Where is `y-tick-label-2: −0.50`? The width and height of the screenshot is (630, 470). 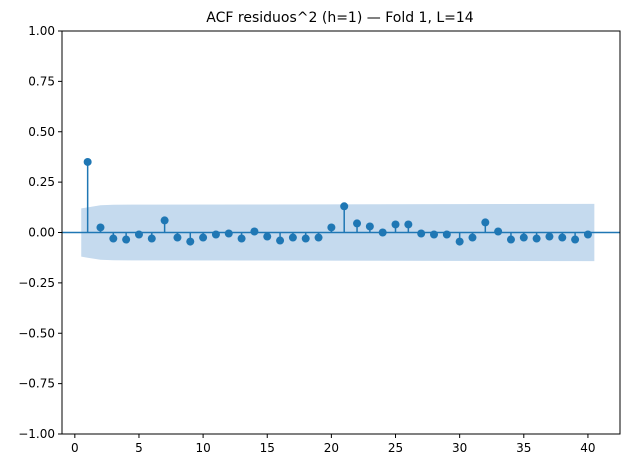 y-tick-label-2: −0.50 is located at coordinates (36, 333).